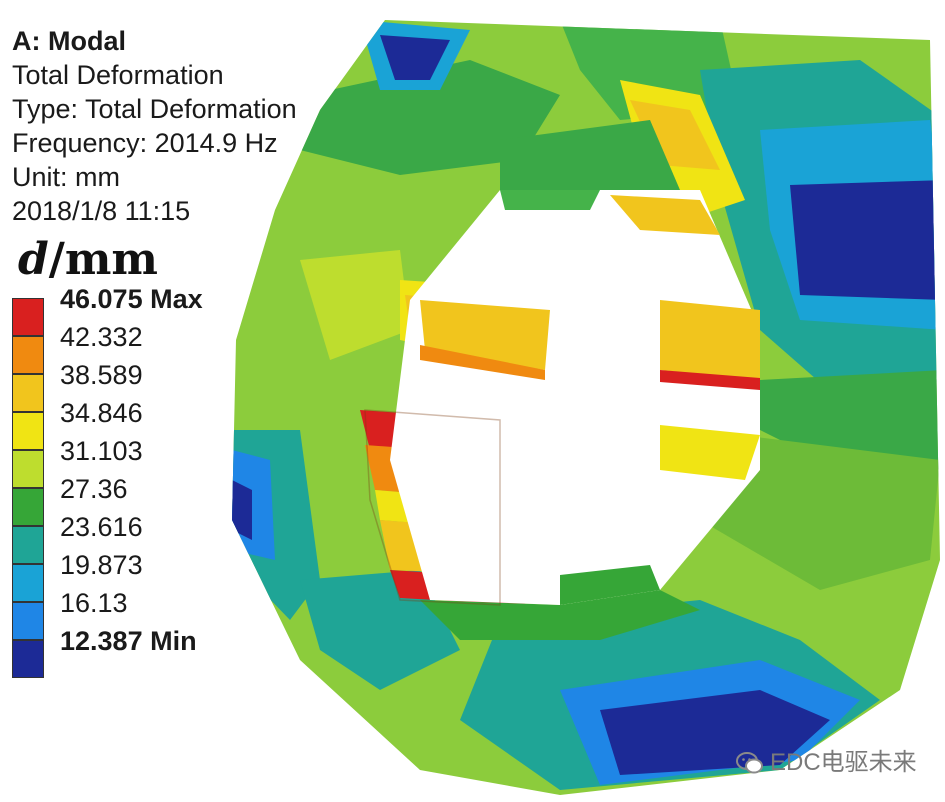 The width and height of the screenshot is (945, 802). What do you see at coordinates (675, 135) in the screenshot?
I see `tooth-upper-right` at bounding box center [675, 135].